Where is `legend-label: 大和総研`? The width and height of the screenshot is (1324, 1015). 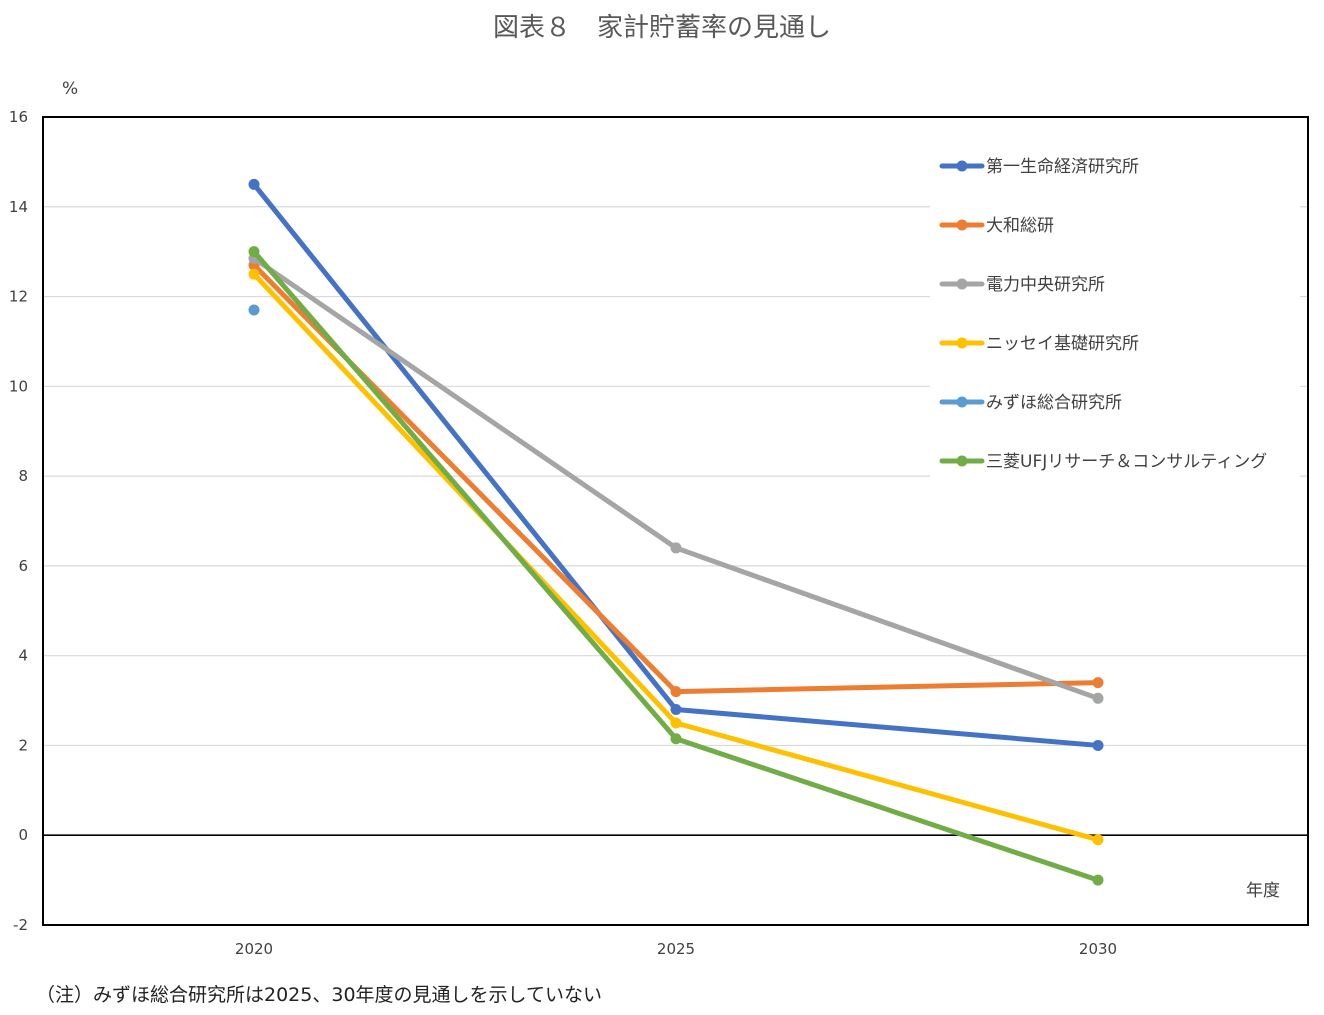 legend-label: 大和総研 is located at coordinates (1020, 226).